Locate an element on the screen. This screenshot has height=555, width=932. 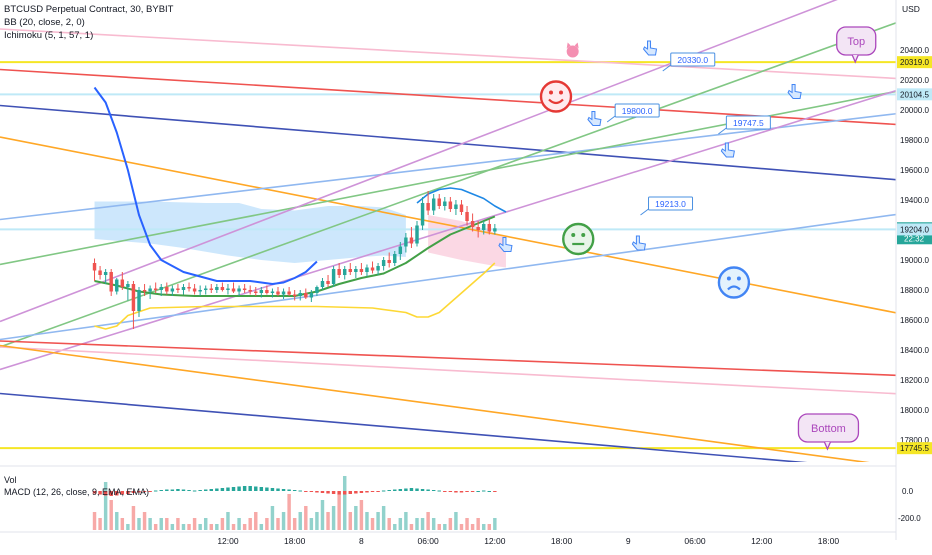
price-callout: 20330.0 is located at coordinates (689, 62).